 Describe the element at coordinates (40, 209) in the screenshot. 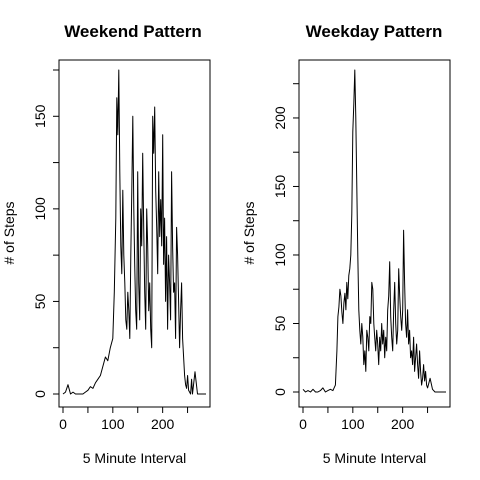

I see `panel-1-y-tick-label: 100` at that location.